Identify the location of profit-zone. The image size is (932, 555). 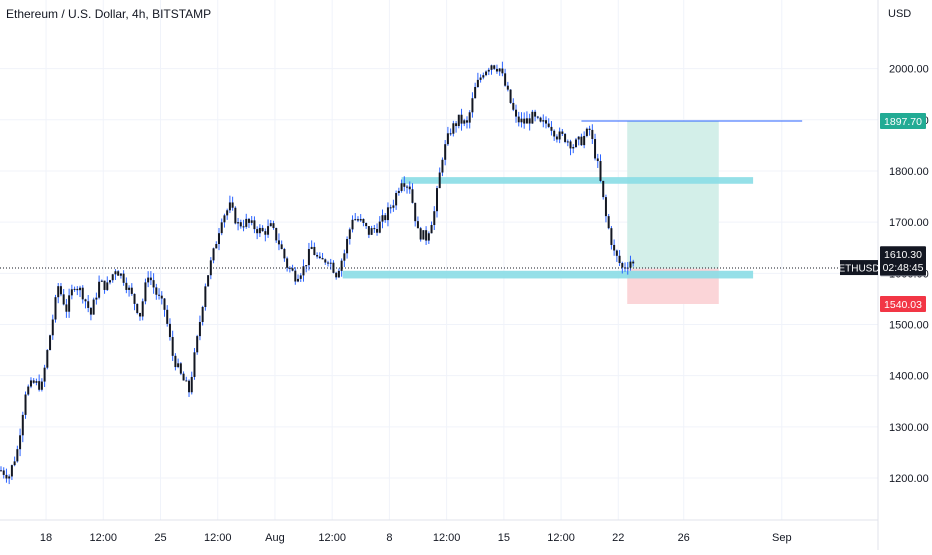
(673, 194).